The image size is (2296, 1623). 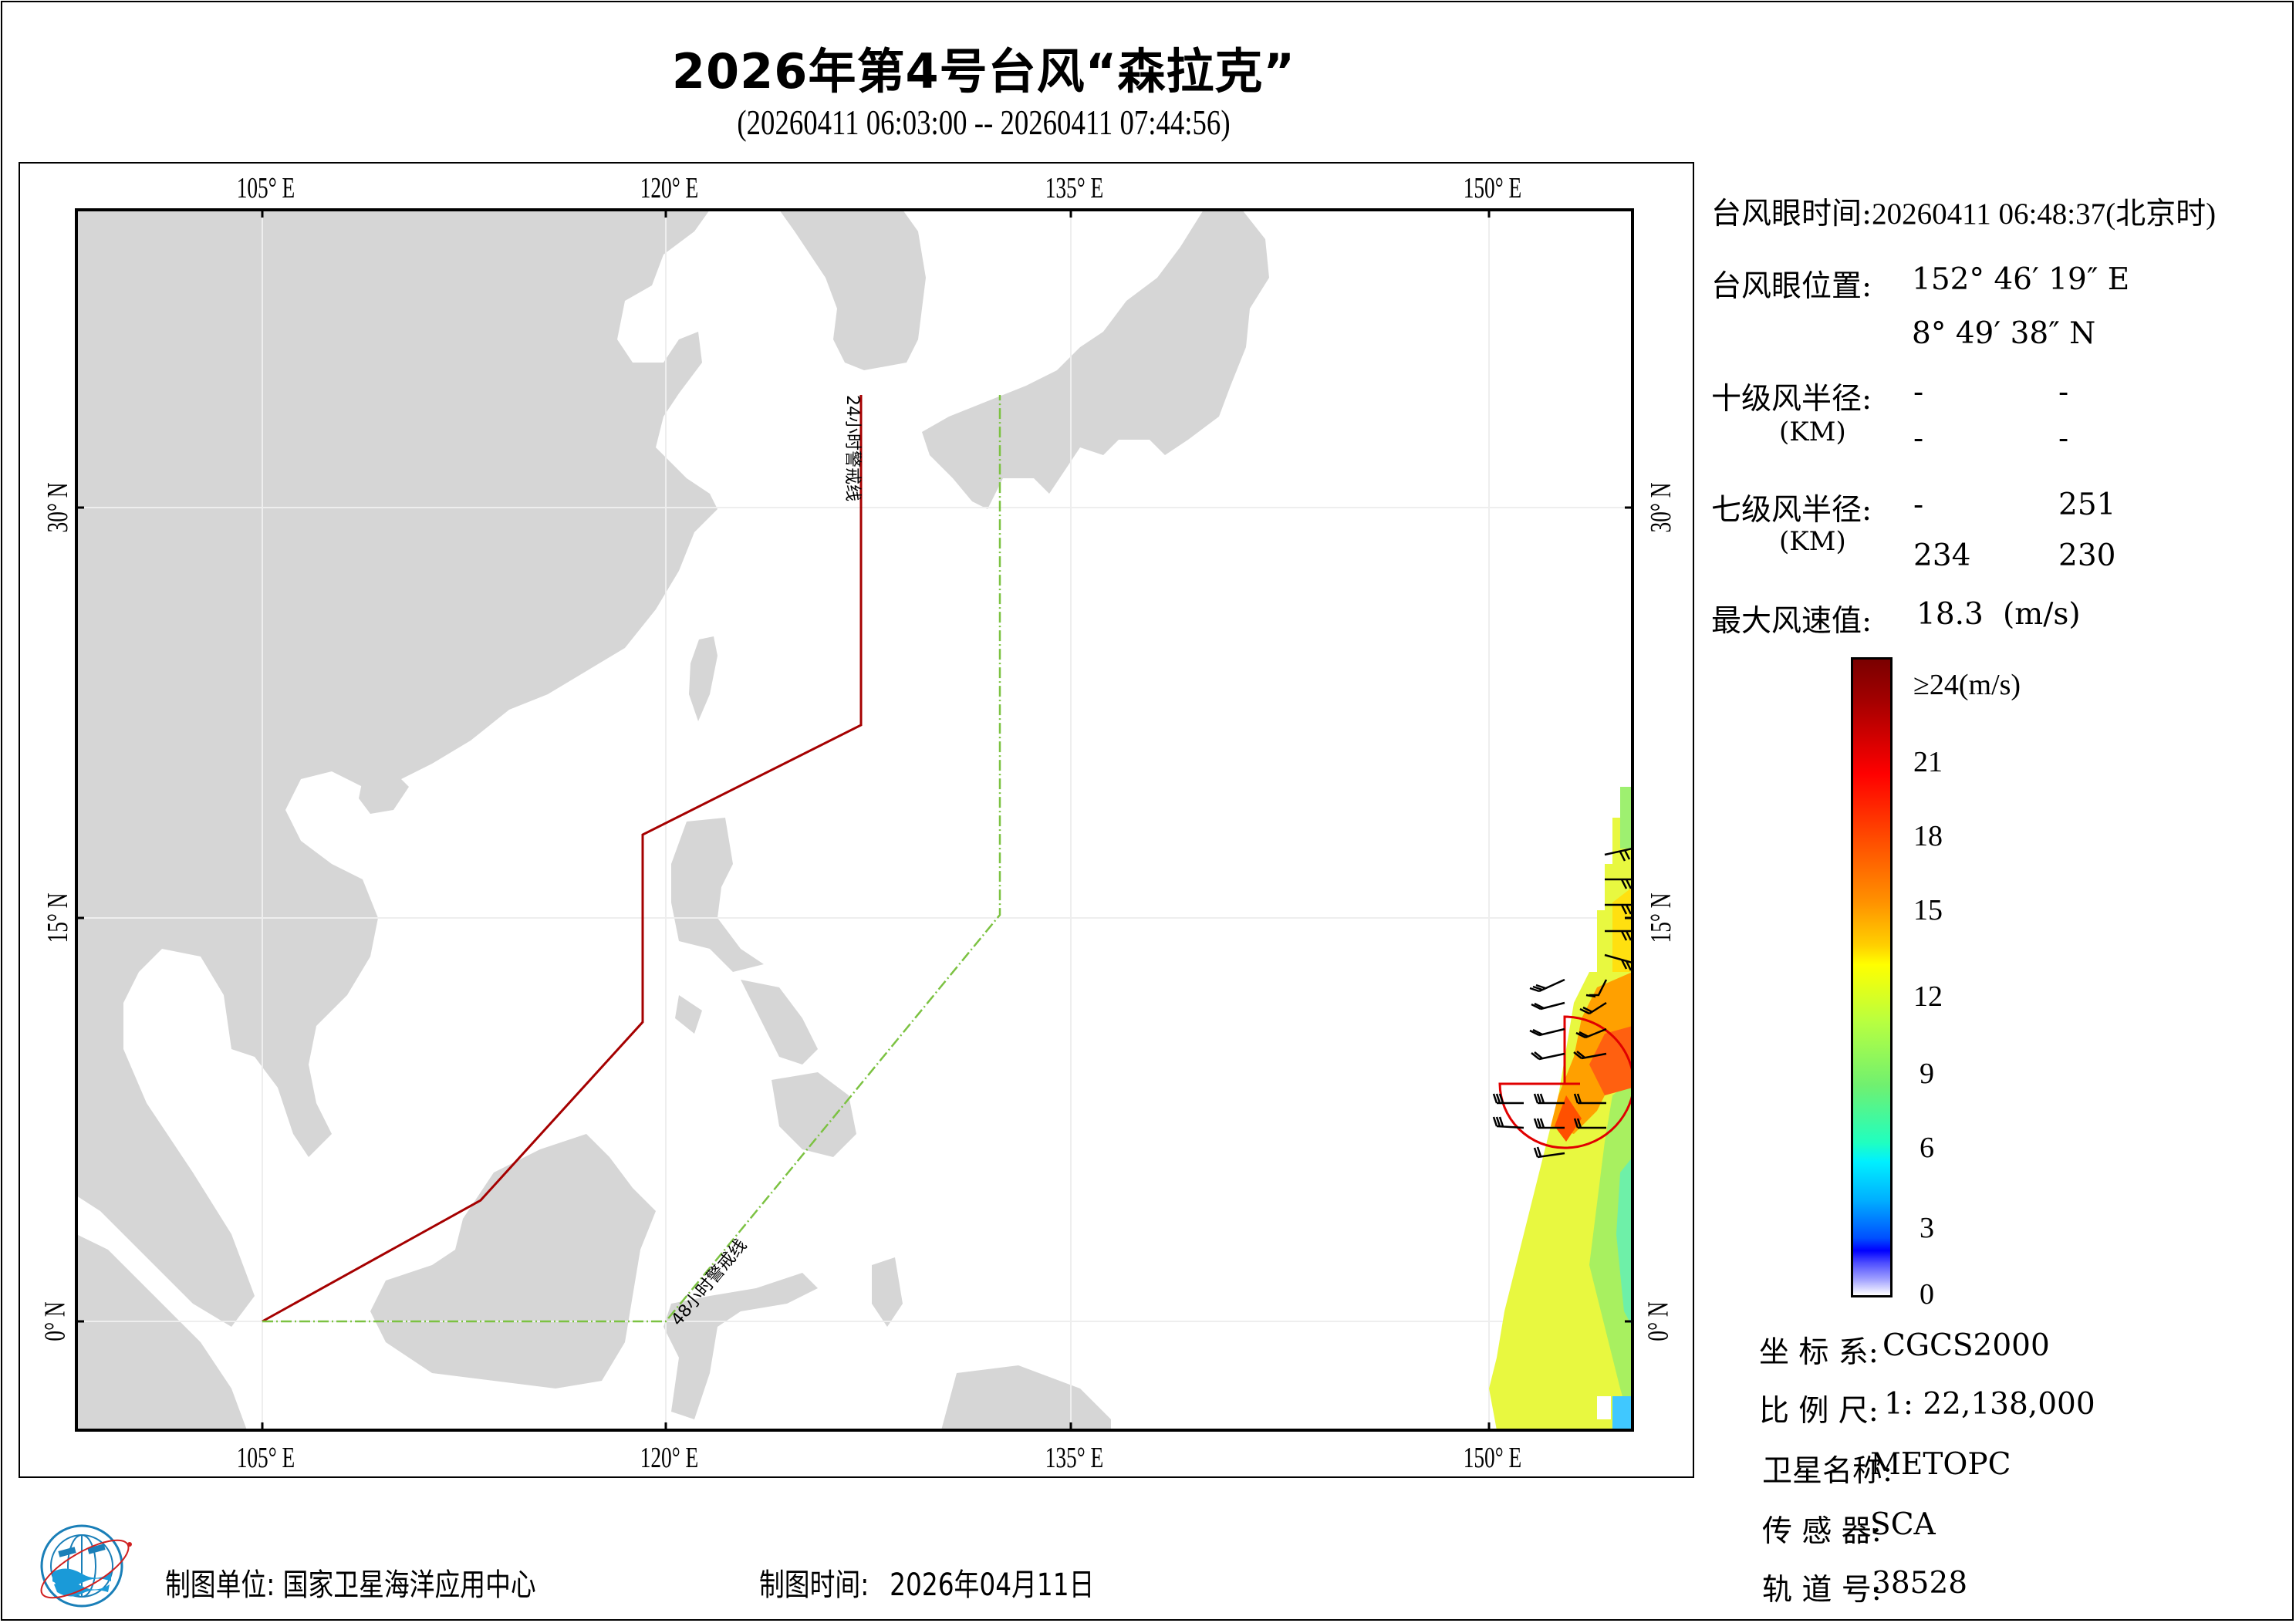 I want to click on colorbar-label-6: 6, so click(x=1927, y=1148).